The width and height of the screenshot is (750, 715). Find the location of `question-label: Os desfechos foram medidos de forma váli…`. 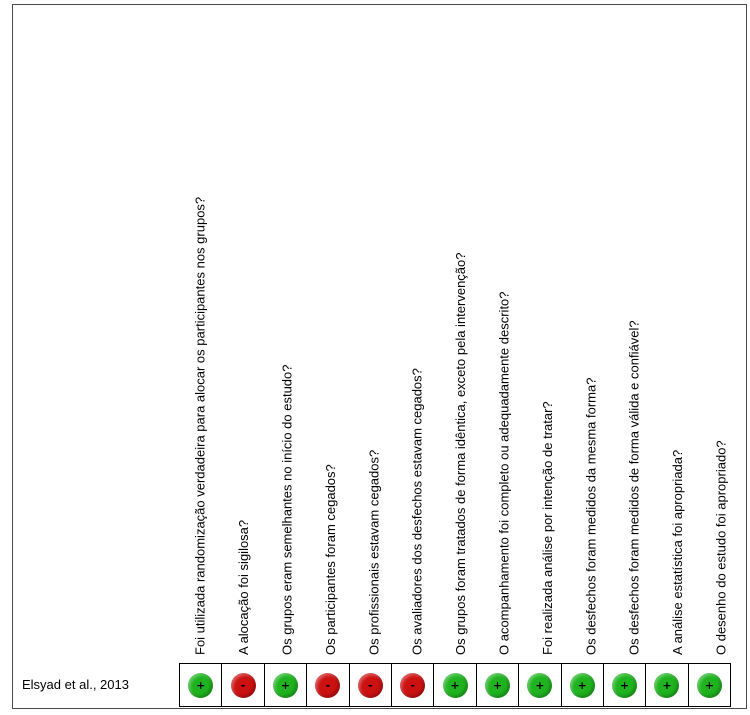

question-label: Os desfechos foram medidos de forma váli… is located at coordinates (634, 487).